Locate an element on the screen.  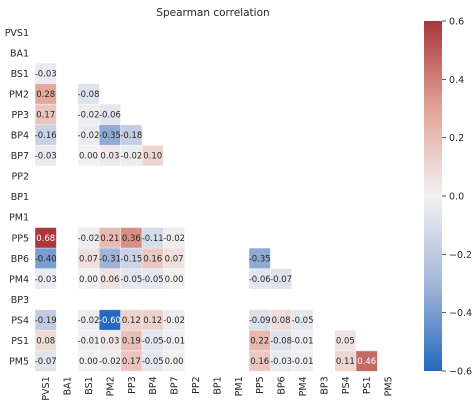
heatmap-cell-BP7-PM2 is located at coordinates (110, 155).